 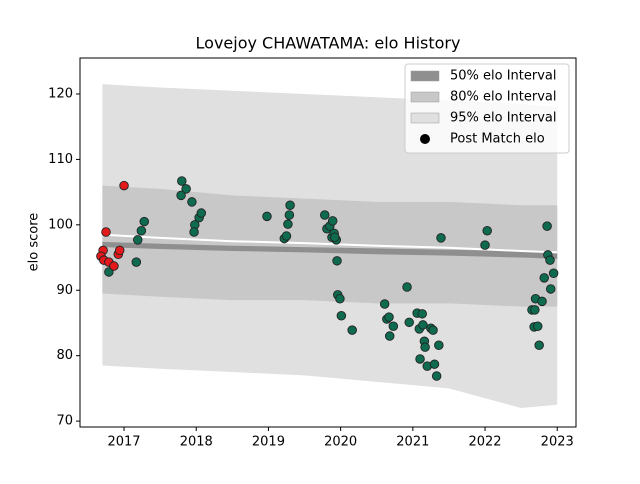 What do you see at coordinates (497, 139) in the screenshot?
I see `legend-label: Post Match elo` at bounding box center [497, 139].